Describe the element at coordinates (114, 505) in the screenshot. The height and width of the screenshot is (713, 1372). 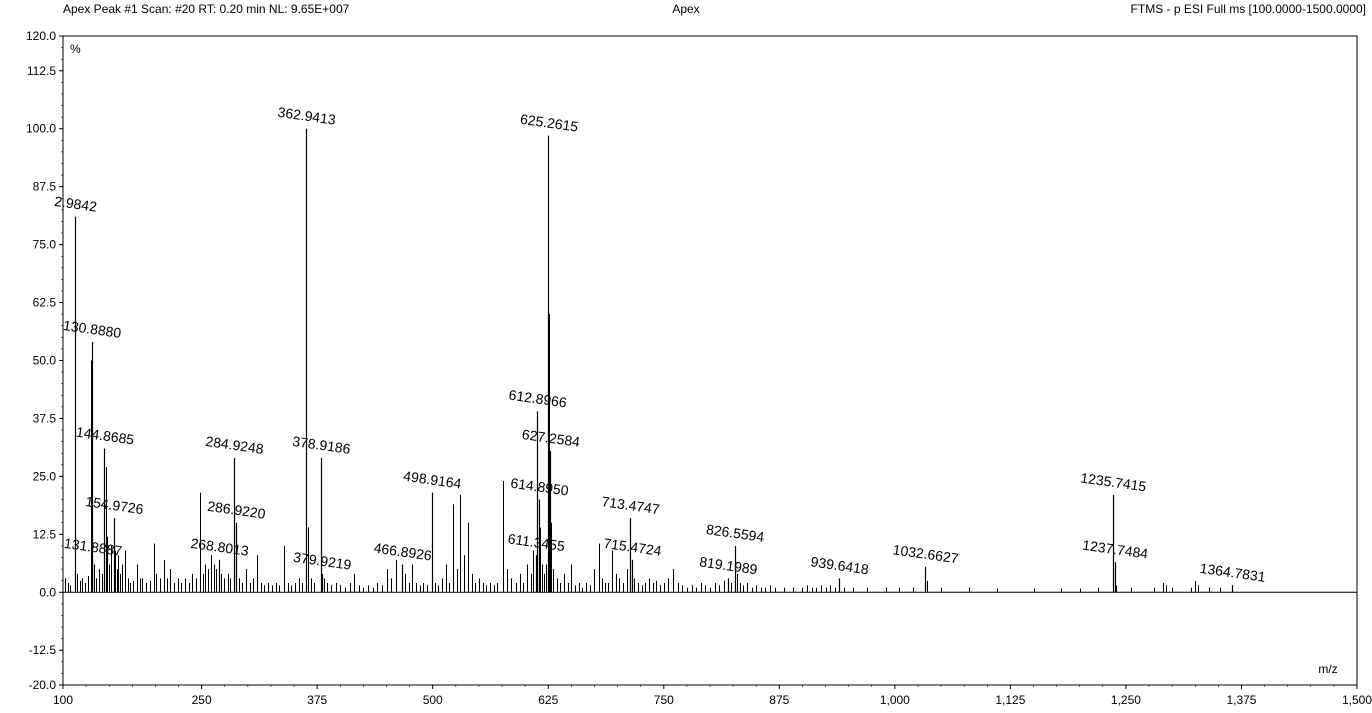
I see `peak-label: 154.9726` at that location.